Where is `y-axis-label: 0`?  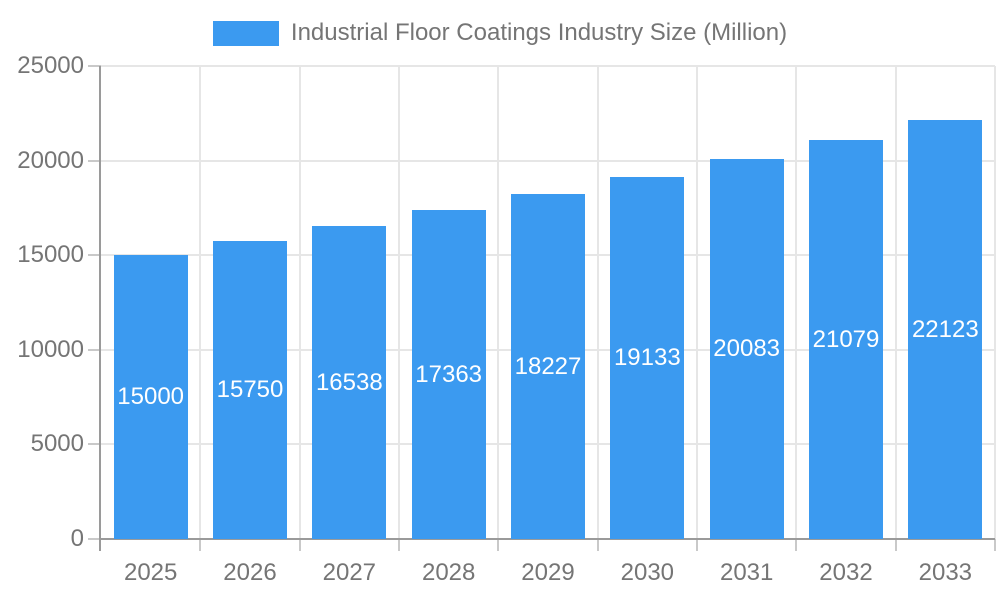 y-axis-label: 0 is located at coordinates (77, 538).